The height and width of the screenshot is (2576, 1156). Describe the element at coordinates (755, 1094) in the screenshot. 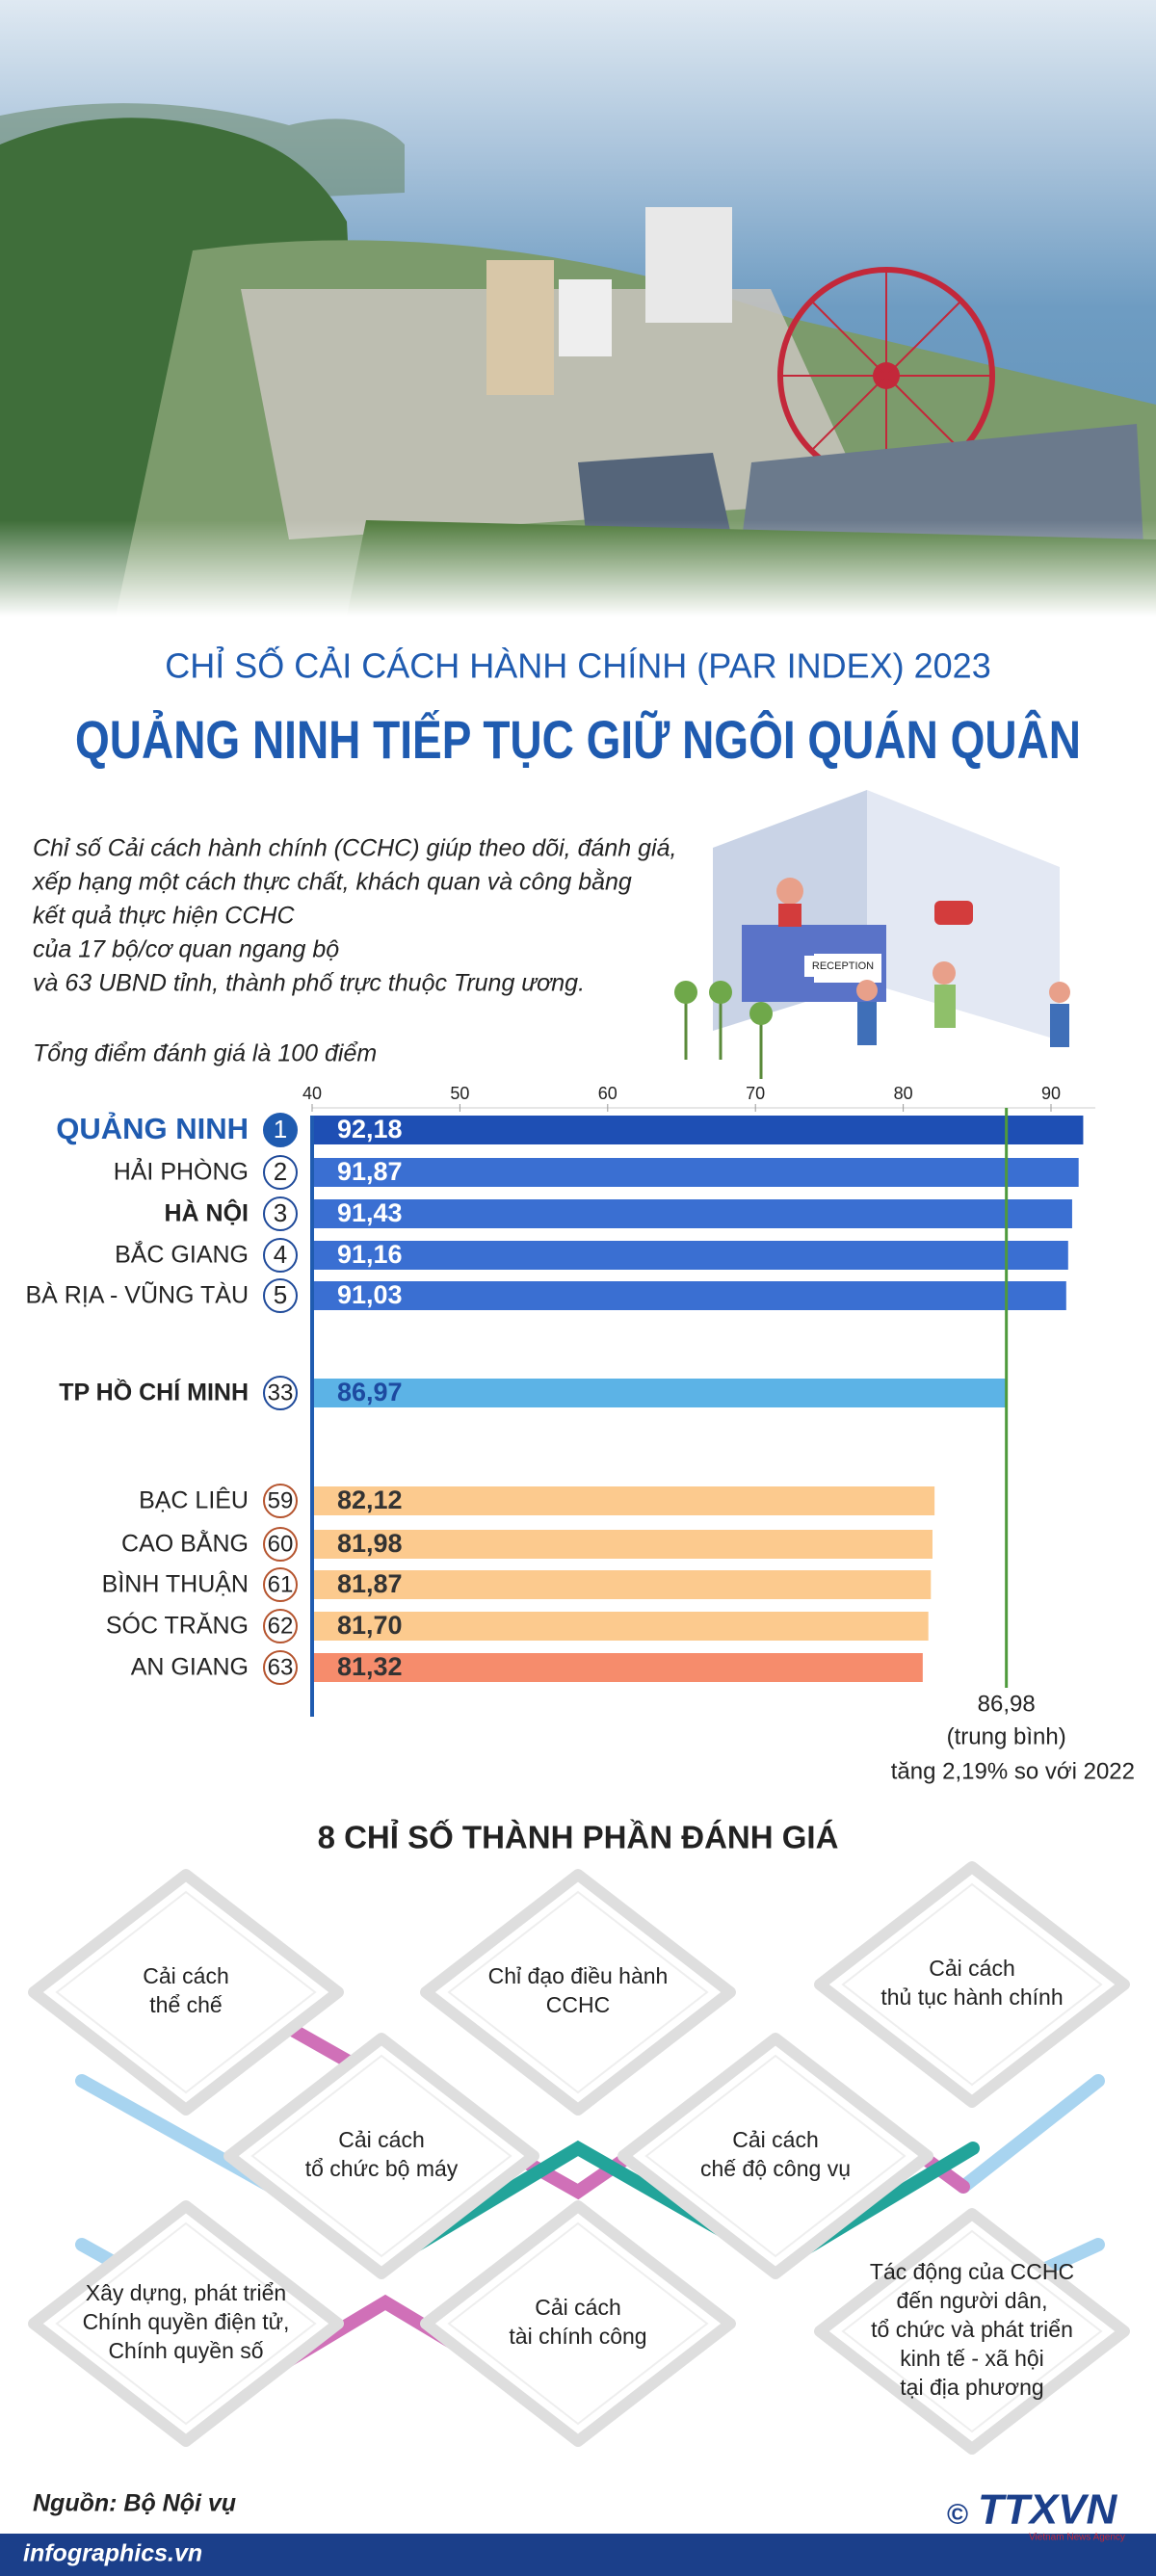

I see `x-tick-label: 70` at that location.